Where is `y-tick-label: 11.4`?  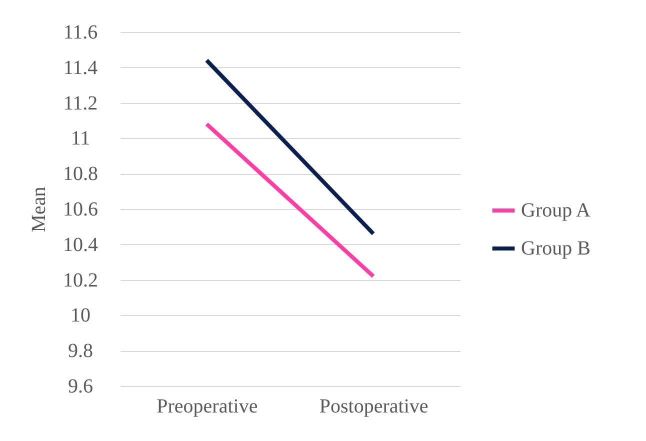 y-tick-label: 11.4 is located at coordinates (80, 67).